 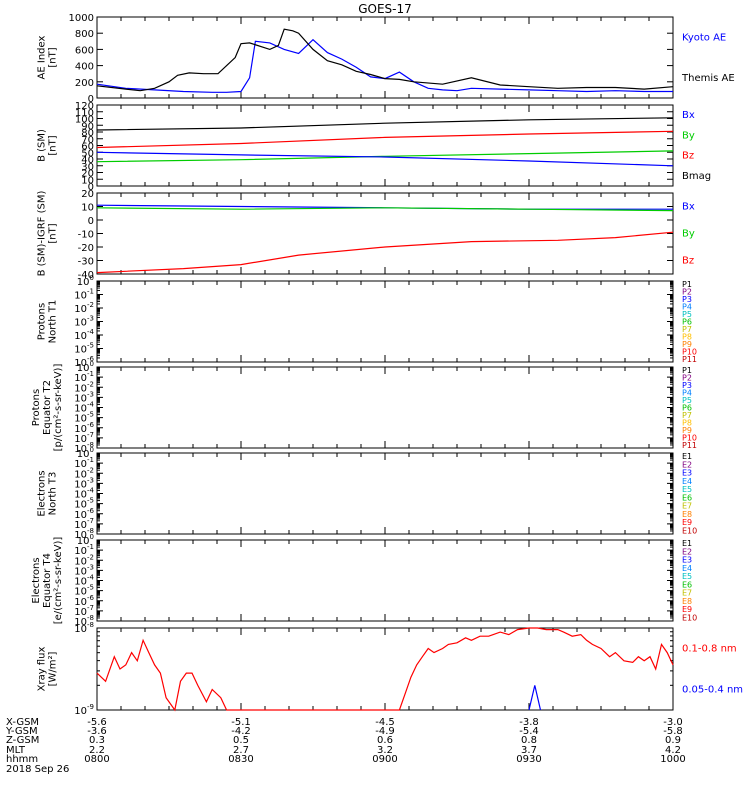 I want to click on y-tick-label: -20, so click(x=86, y=248).